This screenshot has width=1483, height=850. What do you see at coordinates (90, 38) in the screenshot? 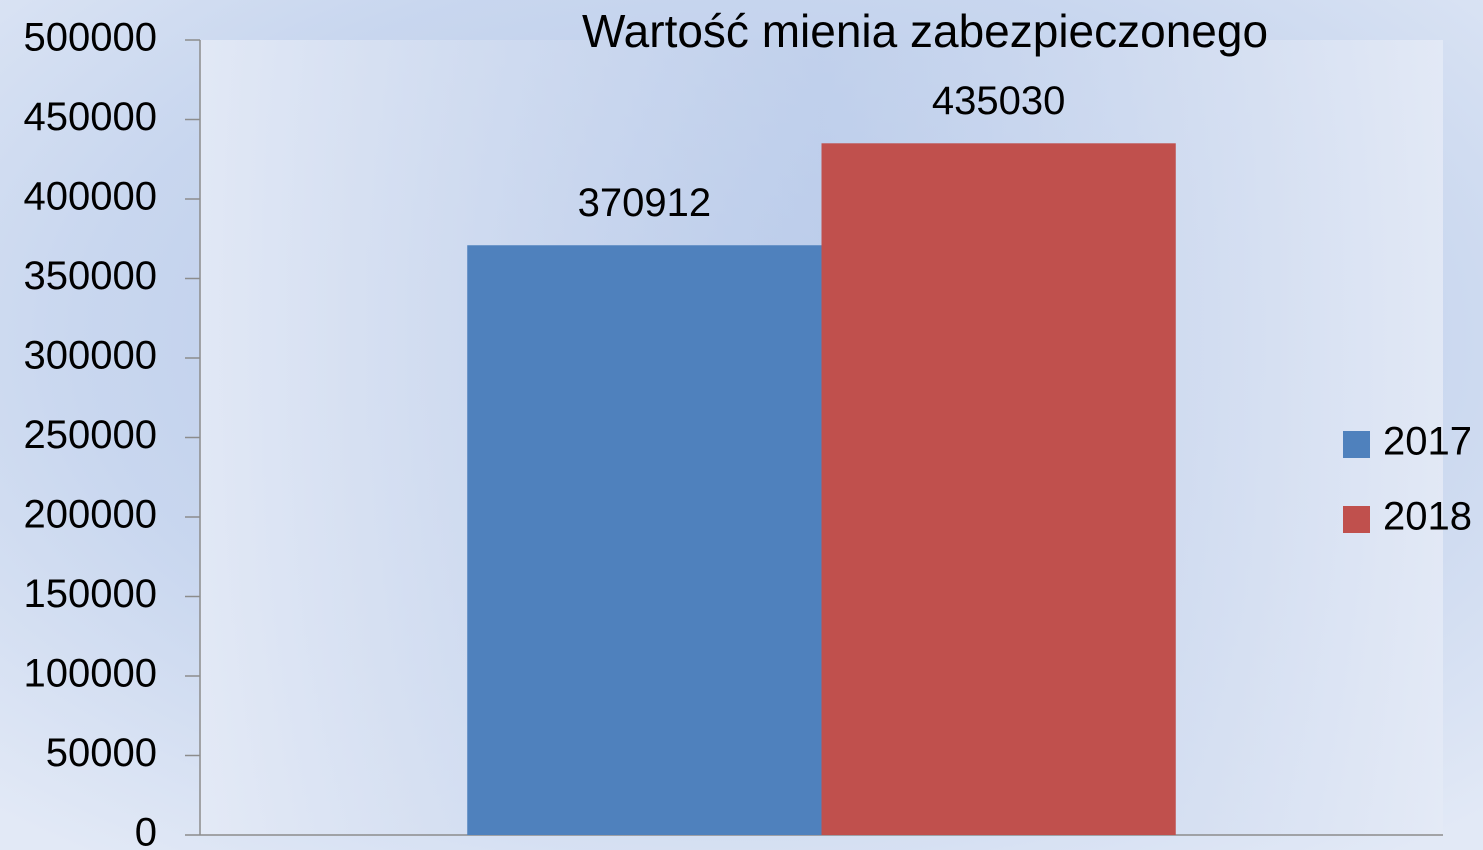
I see `y-tick-label: 500000` at bounding box center [90, 38].